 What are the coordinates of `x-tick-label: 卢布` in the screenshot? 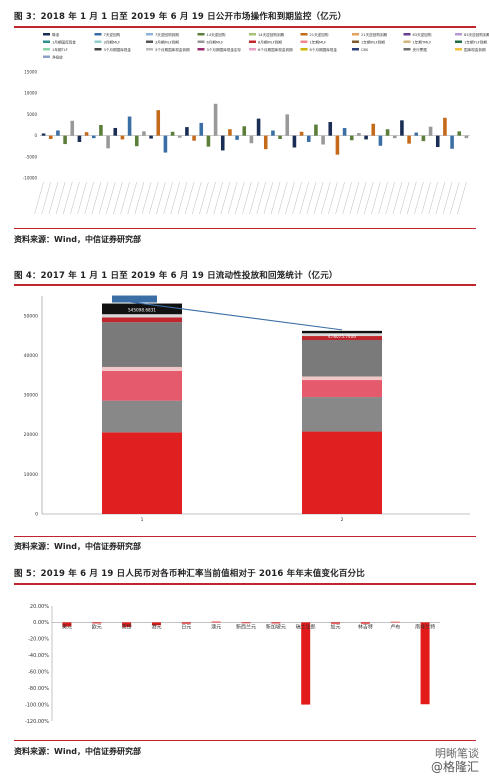 It's located at (395, 626).